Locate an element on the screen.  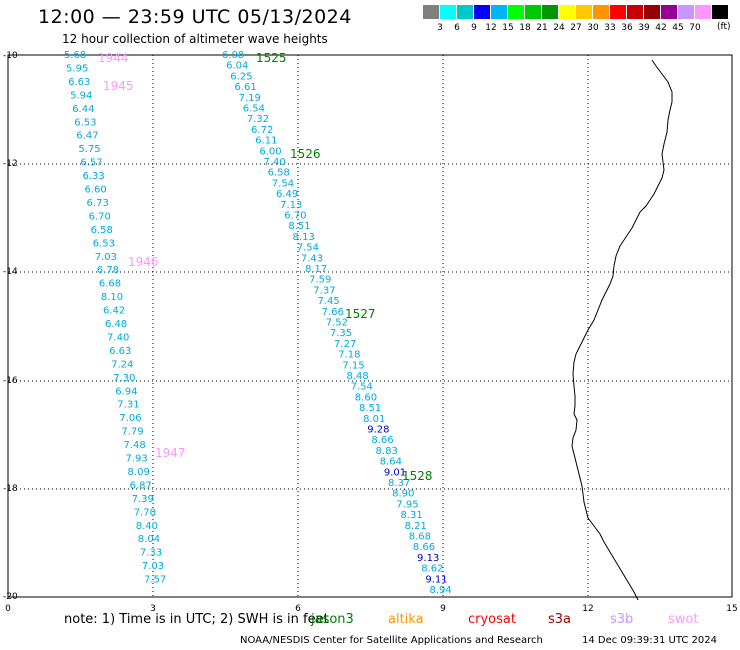
track-value-label: 8.48 is located at coordinates (358, 376).